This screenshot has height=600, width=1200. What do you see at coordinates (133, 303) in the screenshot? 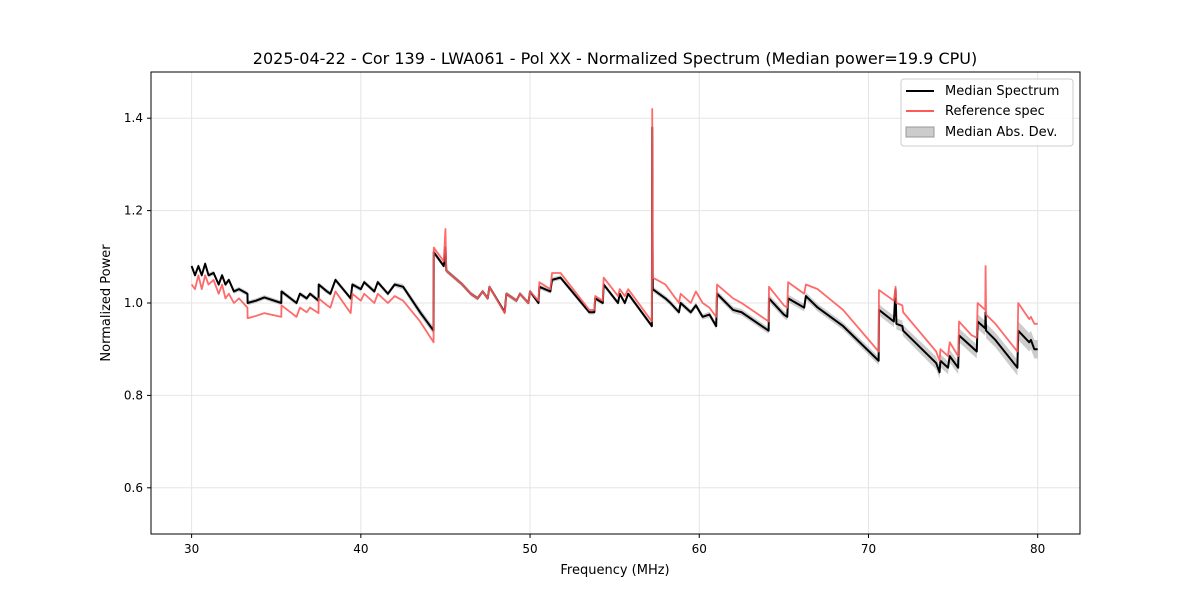
I see `y-tick-label: 1.0` at bounding box center [133, 303].